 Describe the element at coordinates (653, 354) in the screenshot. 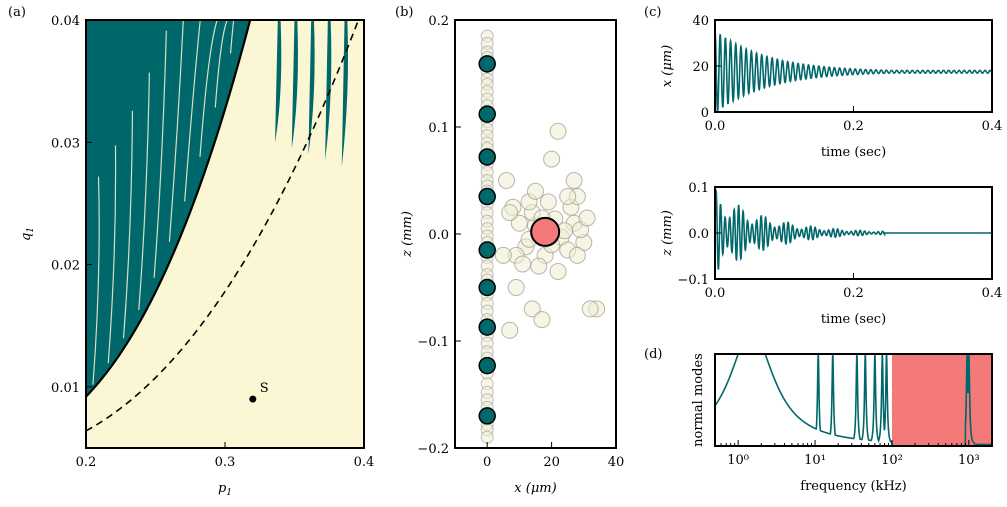

I see `panel-label-d: (d)` at that location.